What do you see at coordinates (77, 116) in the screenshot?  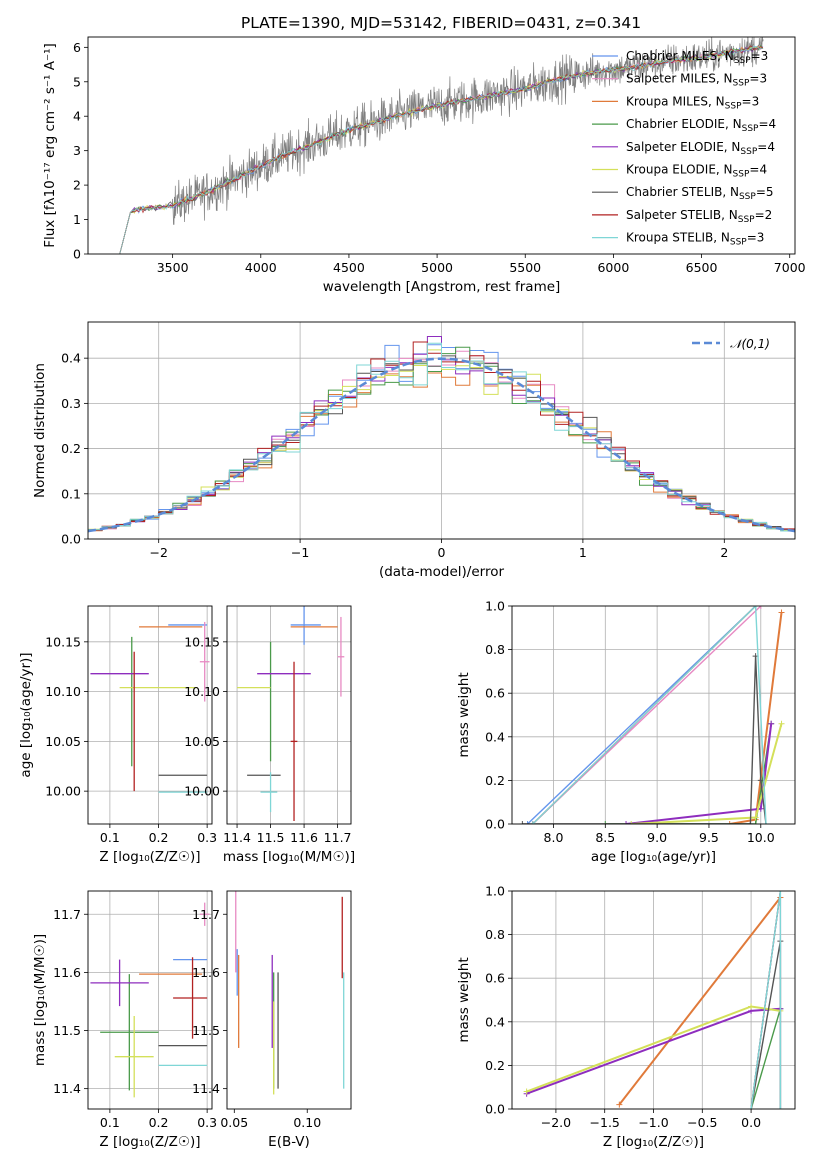 I see `y-tick-label: 4` at bounding box center [77, 116].